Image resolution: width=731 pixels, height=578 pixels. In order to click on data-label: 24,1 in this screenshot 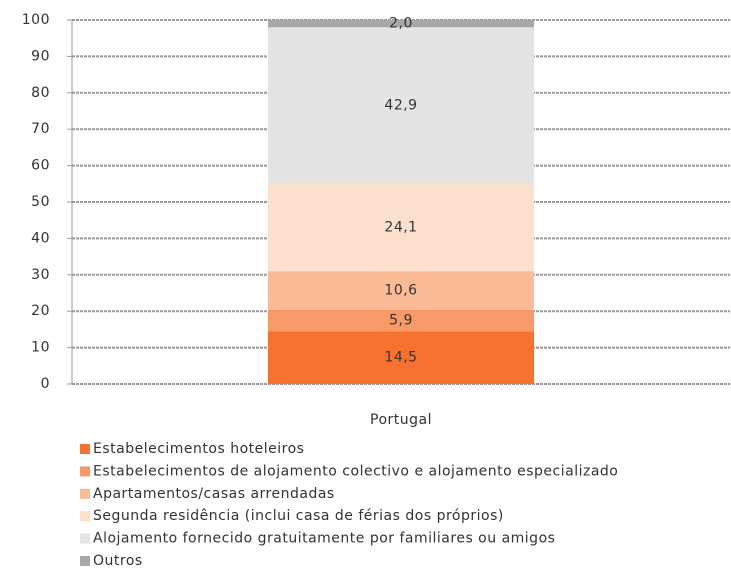, I will do `click(400, 227)`.